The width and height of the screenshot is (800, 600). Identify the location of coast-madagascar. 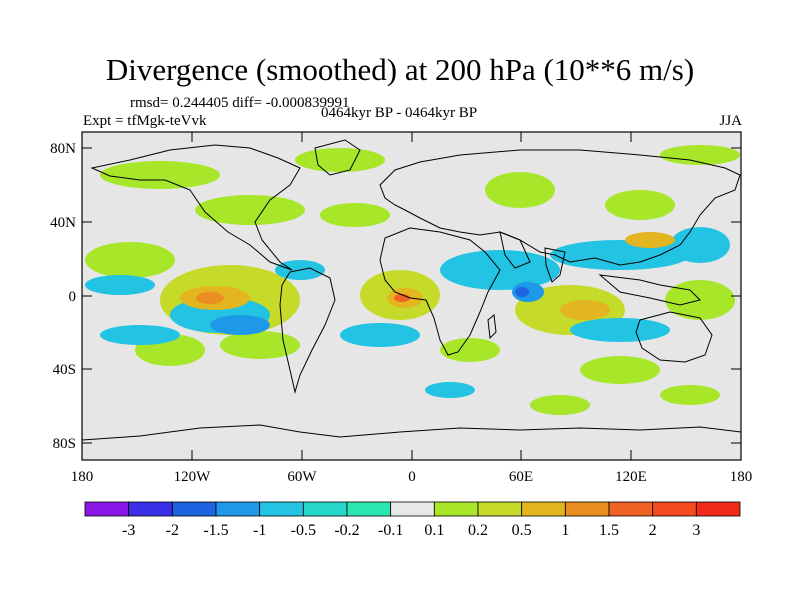
(492, 327).